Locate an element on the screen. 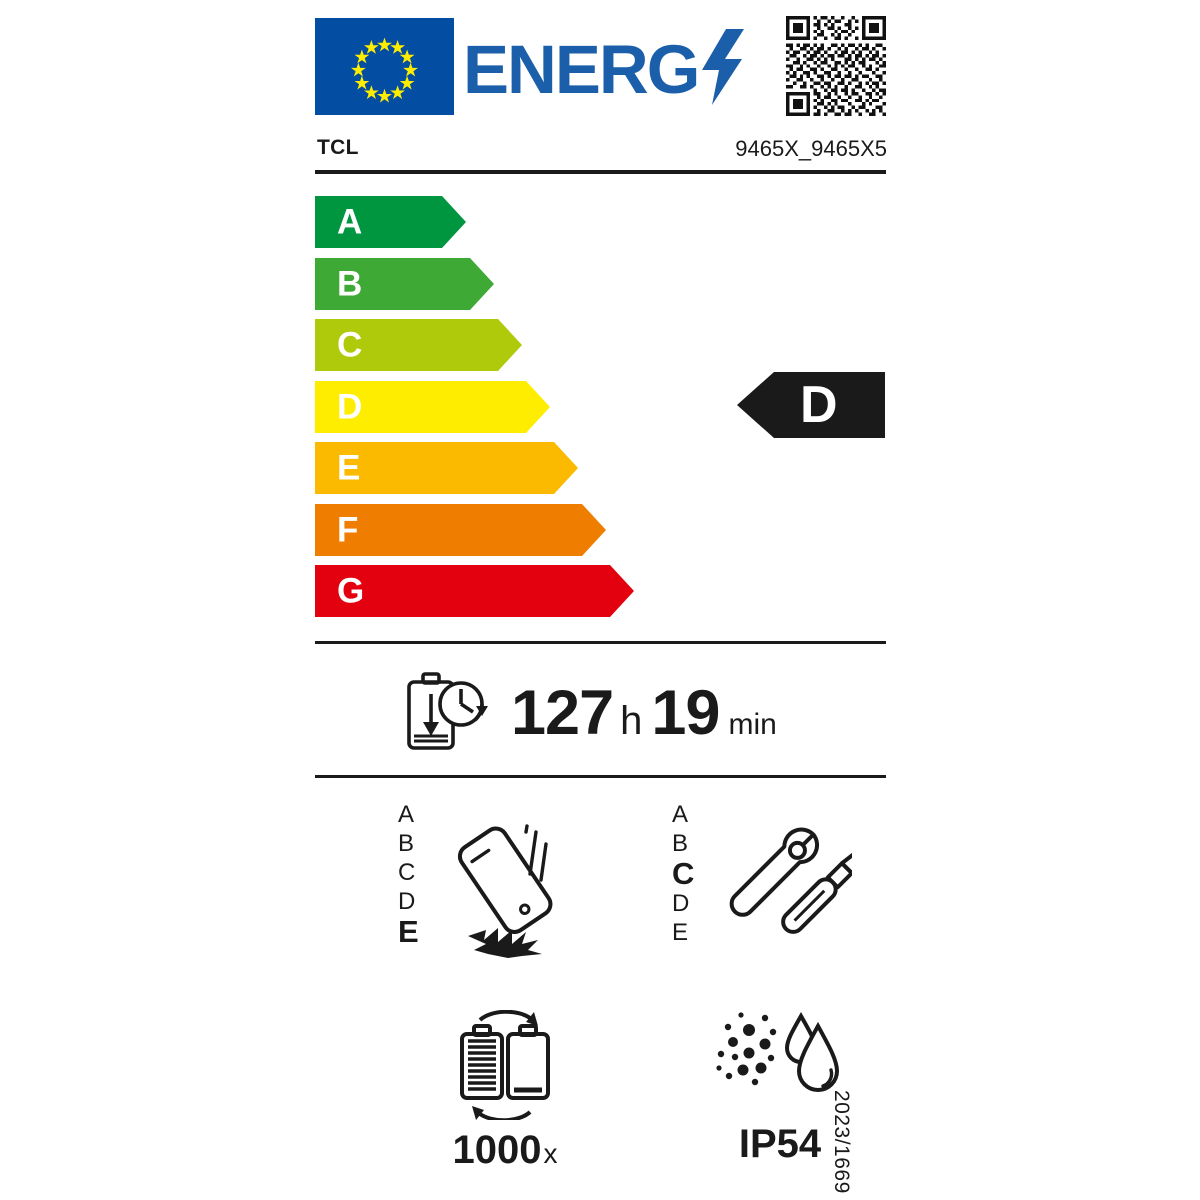 Image resolution: width=1200 pixels, height=1200 pixels. lightning-bolt-icon is located at coordinates (723, 69).